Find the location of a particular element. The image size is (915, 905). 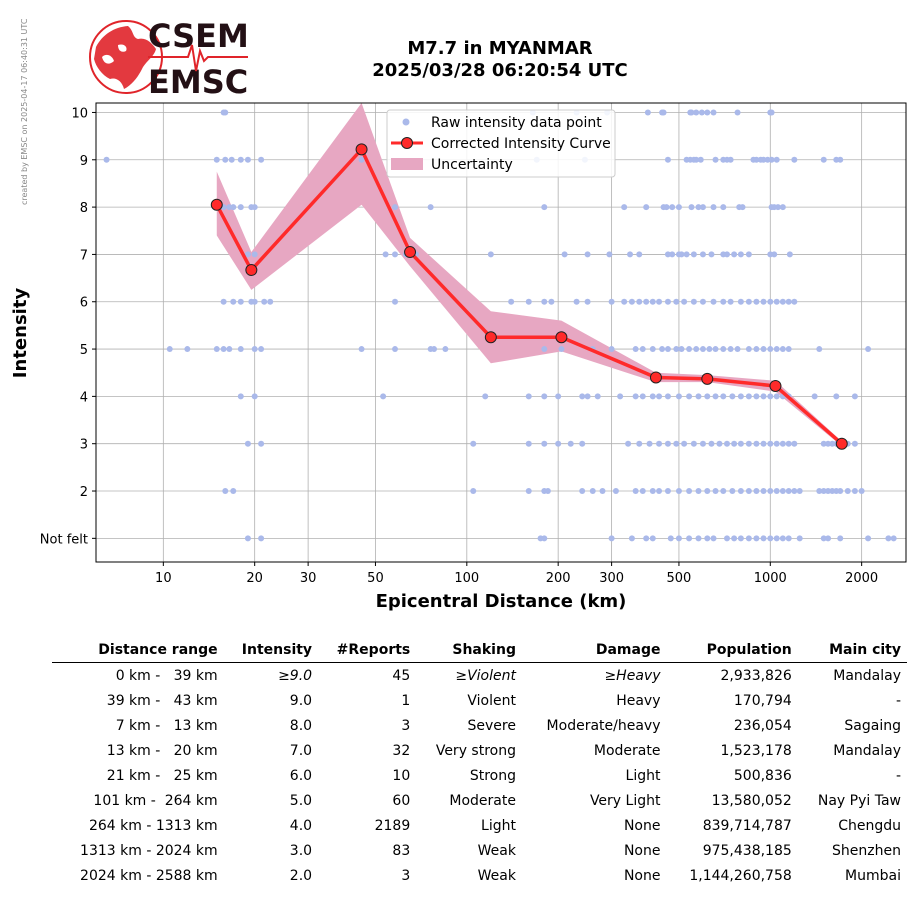

table-row: 21 km - 25 km 6.0 10 Strong Light 500,836 - is located at coordinates (479, 775).